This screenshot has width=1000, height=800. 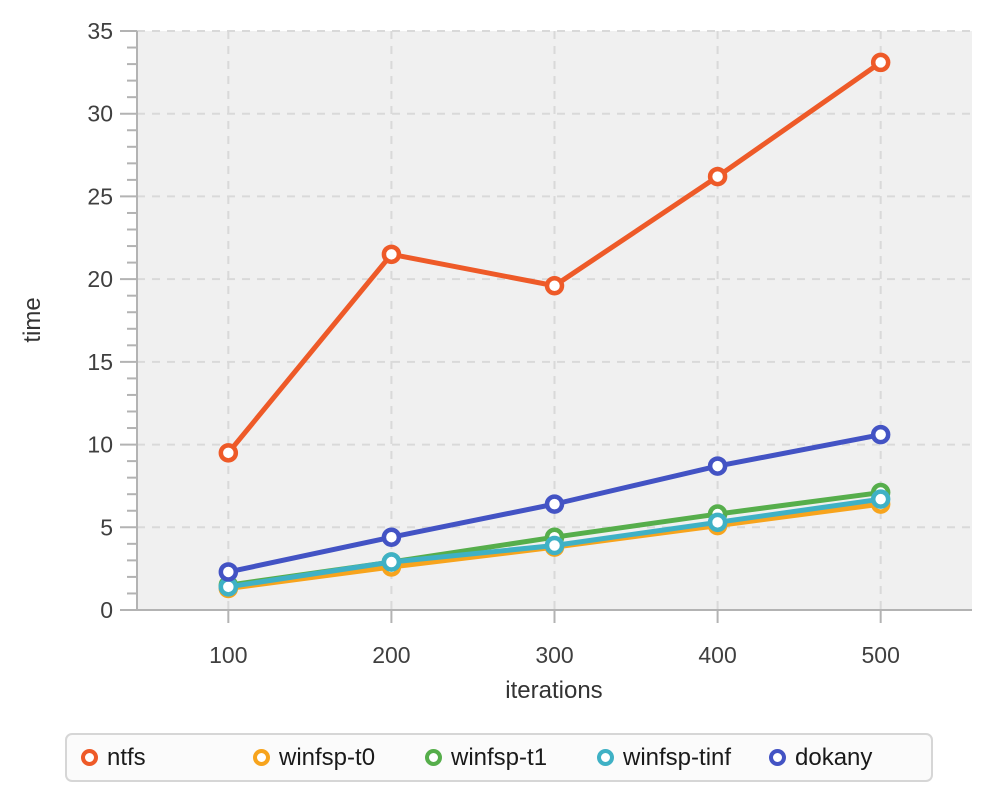 What do you see at coordinates (880, 655) in the screenshot?
I see `x-tick-label: 500` at bounding box center [880, 655].